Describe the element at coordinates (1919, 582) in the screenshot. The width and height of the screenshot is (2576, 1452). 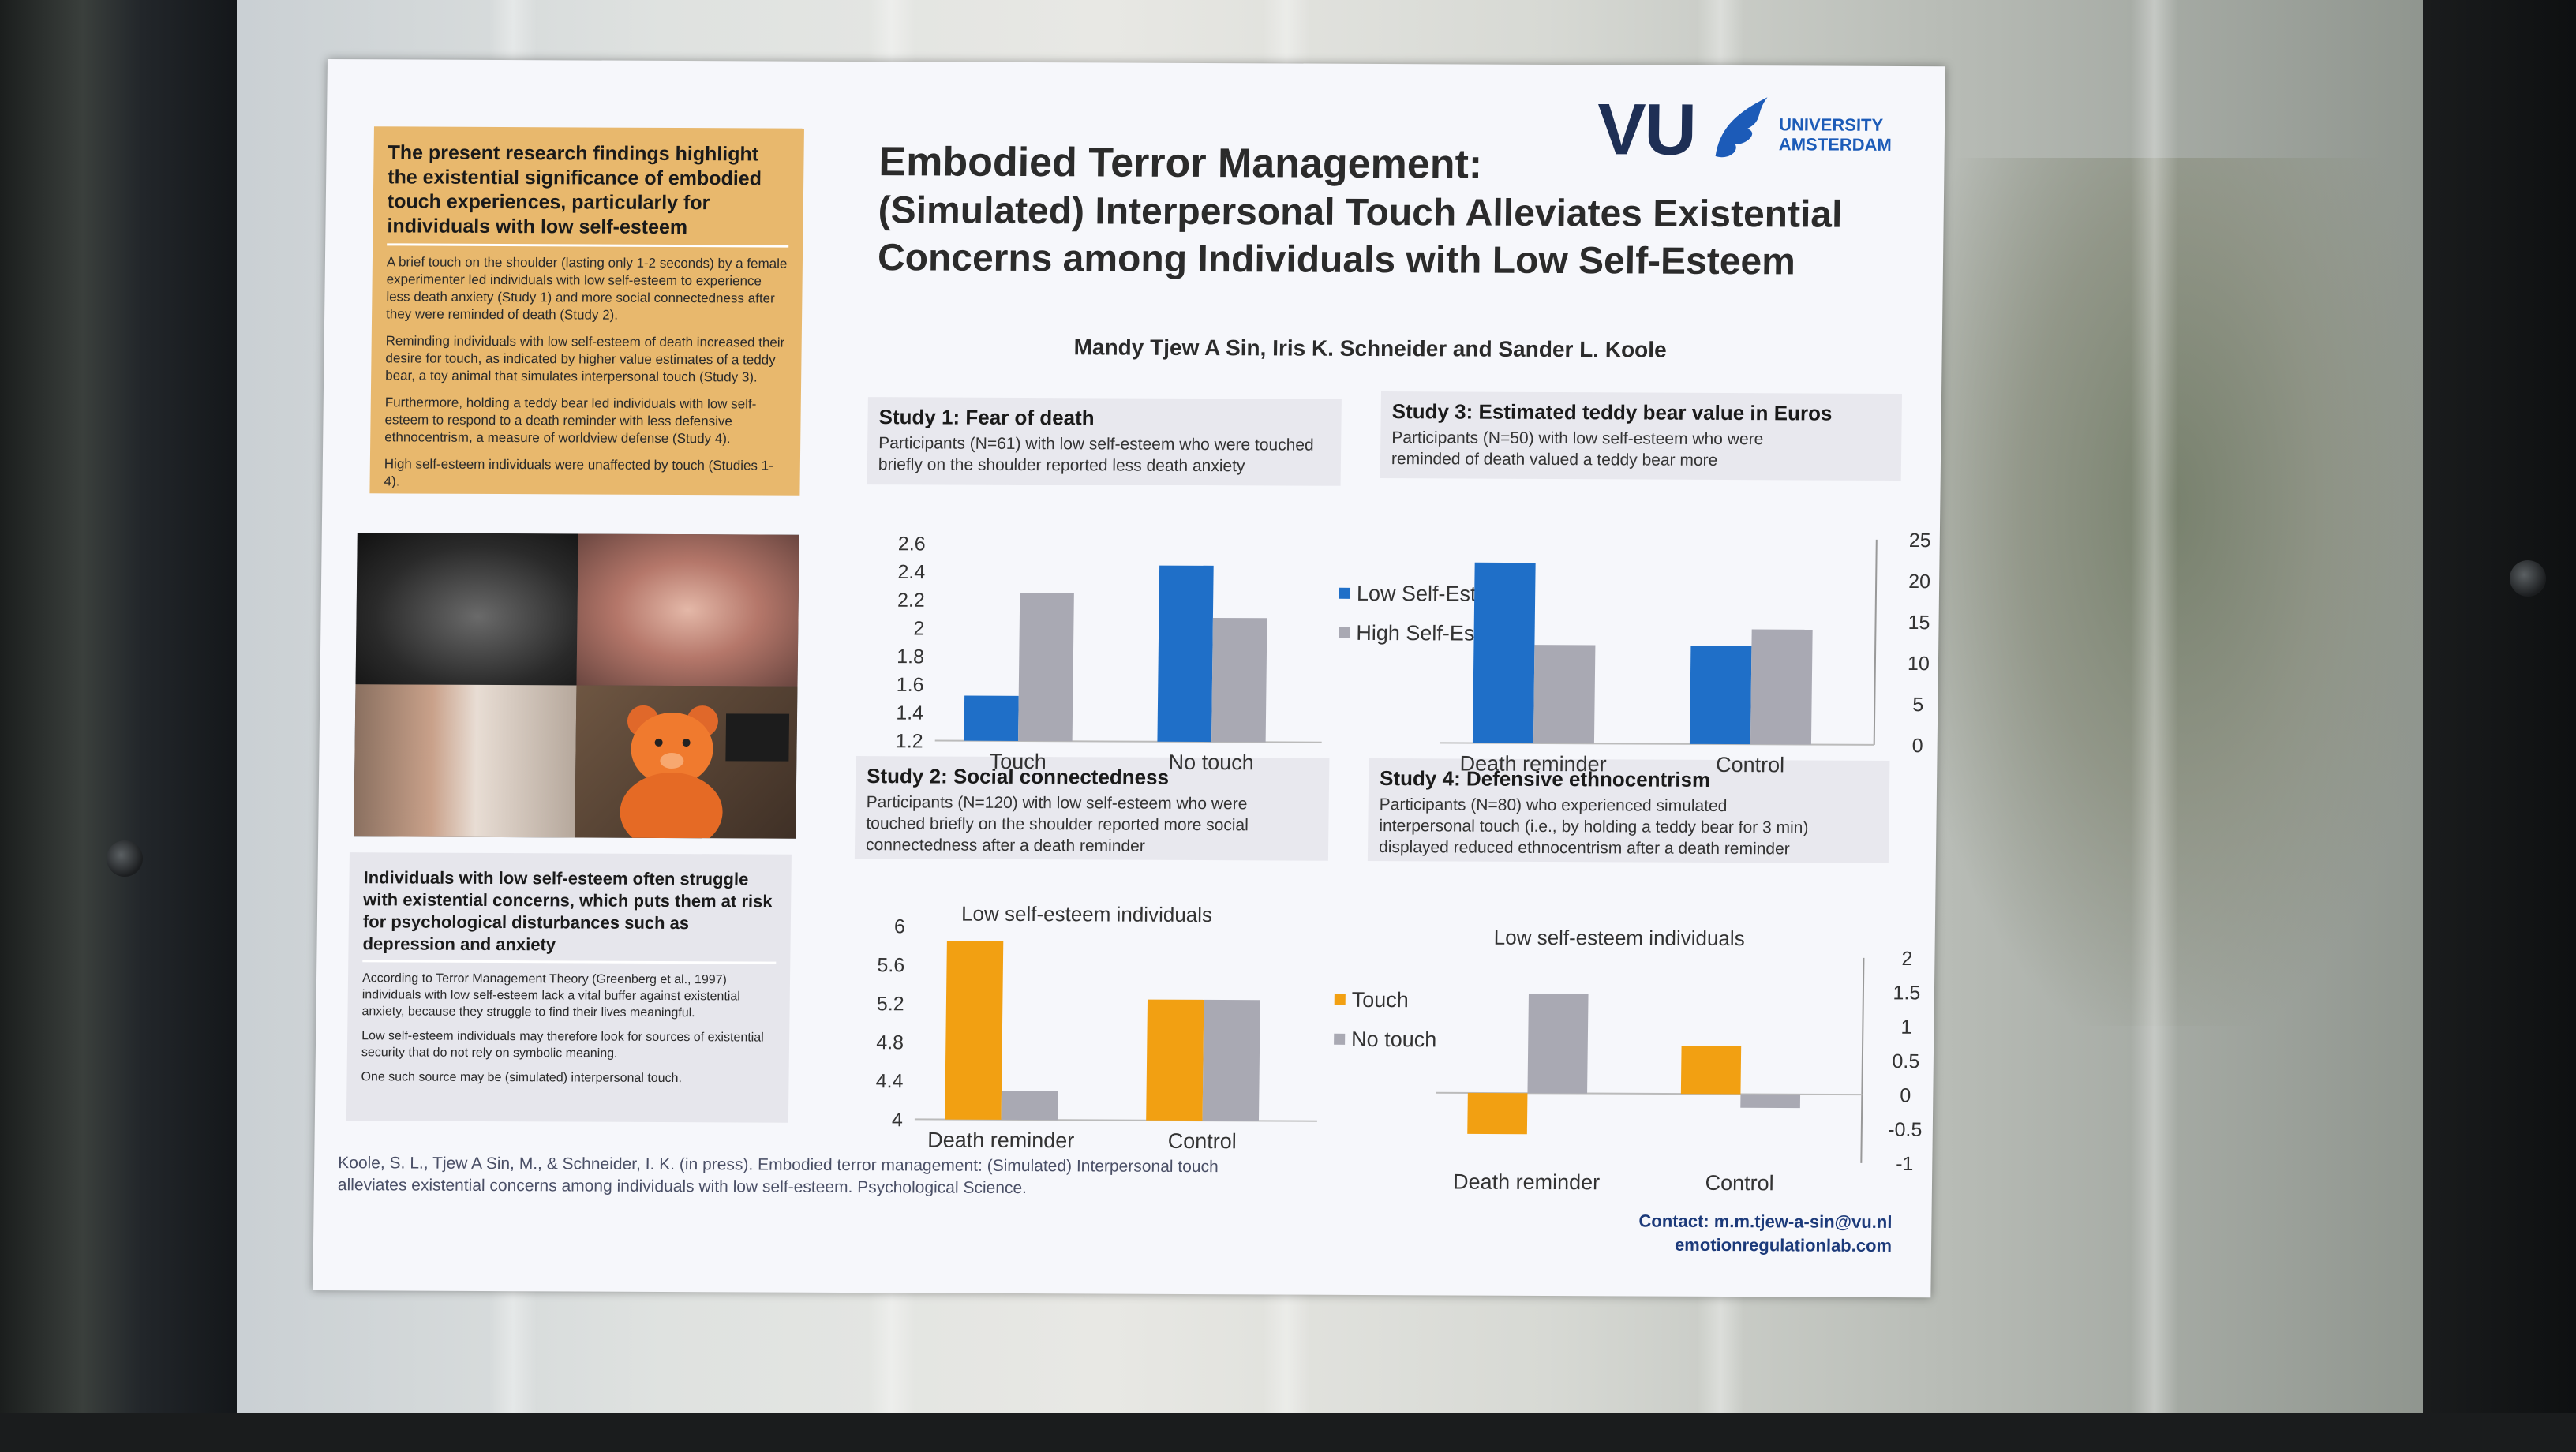
I see `y-tick-label: 20` at that location.